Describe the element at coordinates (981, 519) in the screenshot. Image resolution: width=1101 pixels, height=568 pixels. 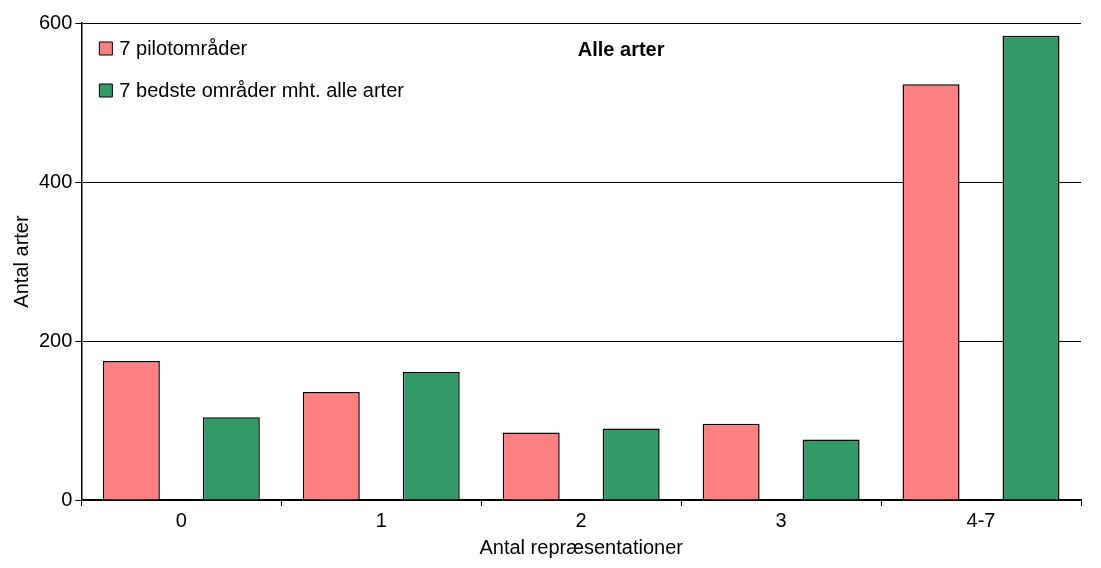
I see `x-tick-label: 4-7` at that location.